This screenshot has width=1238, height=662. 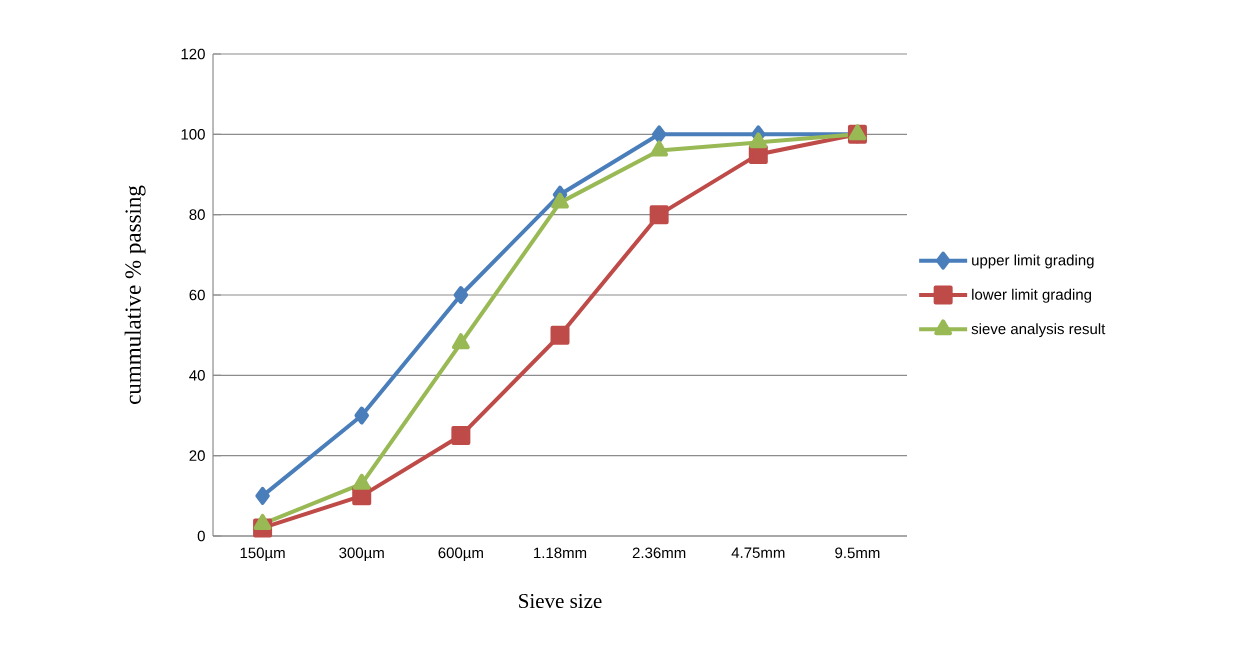 I want to click on y-tick-label: 40, so click(x=197, y=375).